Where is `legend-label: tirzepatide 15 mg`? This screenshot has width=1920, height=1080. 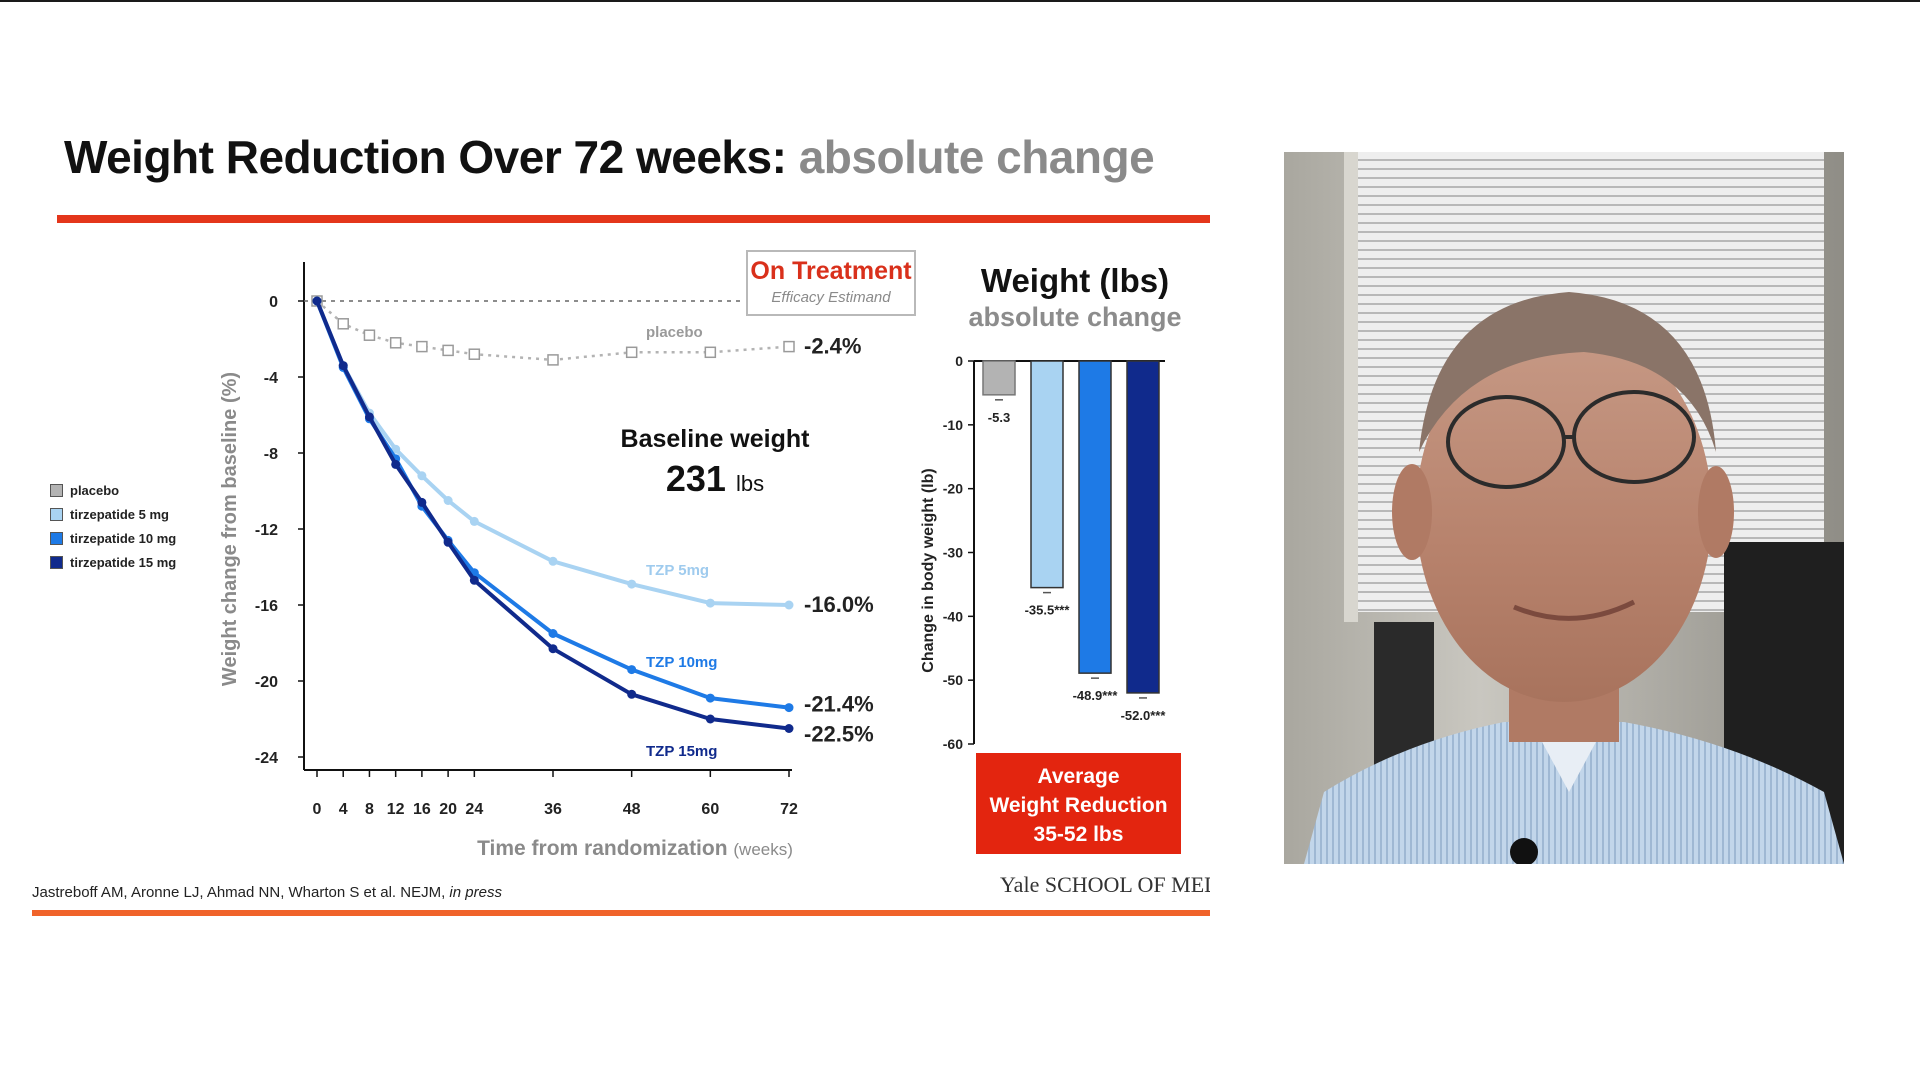
legend-label: tirzepatide 15 mg is located at coordinates (123, 562).